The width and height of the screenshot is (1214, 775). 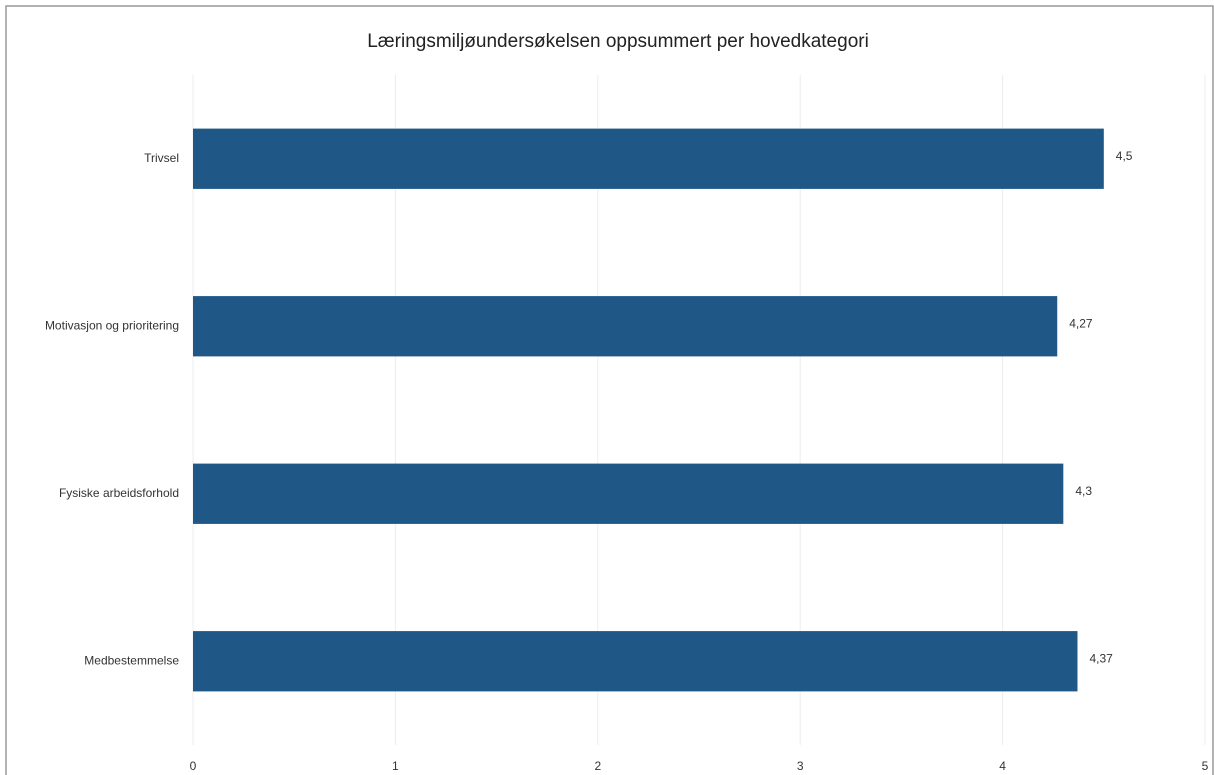 I want to click on value-label: 4,3, so click(x=1083, y=491).